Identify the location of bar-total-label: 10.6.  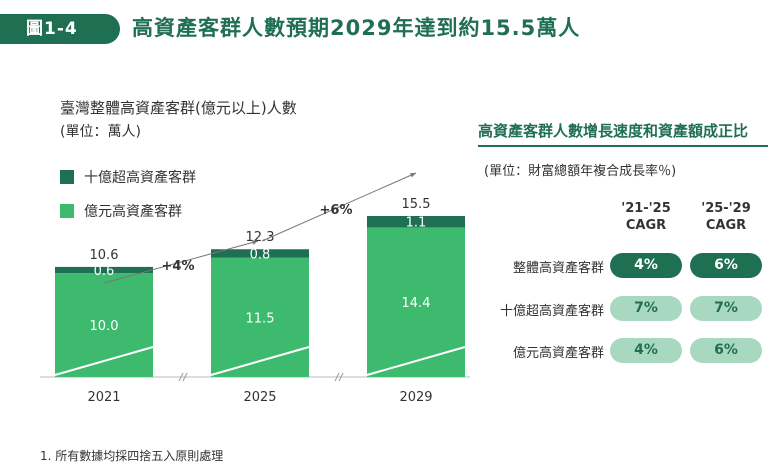
(104, 255).